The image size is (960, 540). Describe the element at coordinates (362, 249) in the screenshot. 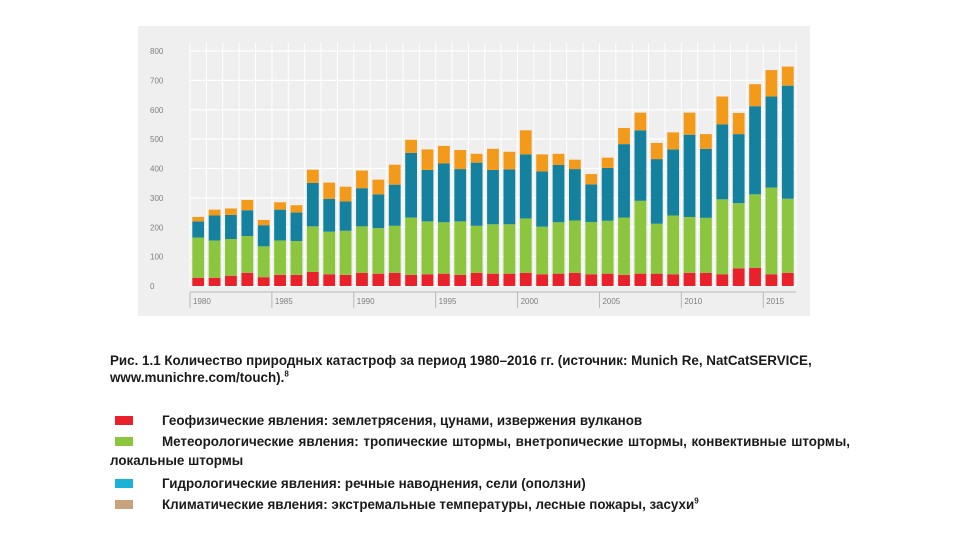

I see `bar-segment-meteorological-1990` at that location.